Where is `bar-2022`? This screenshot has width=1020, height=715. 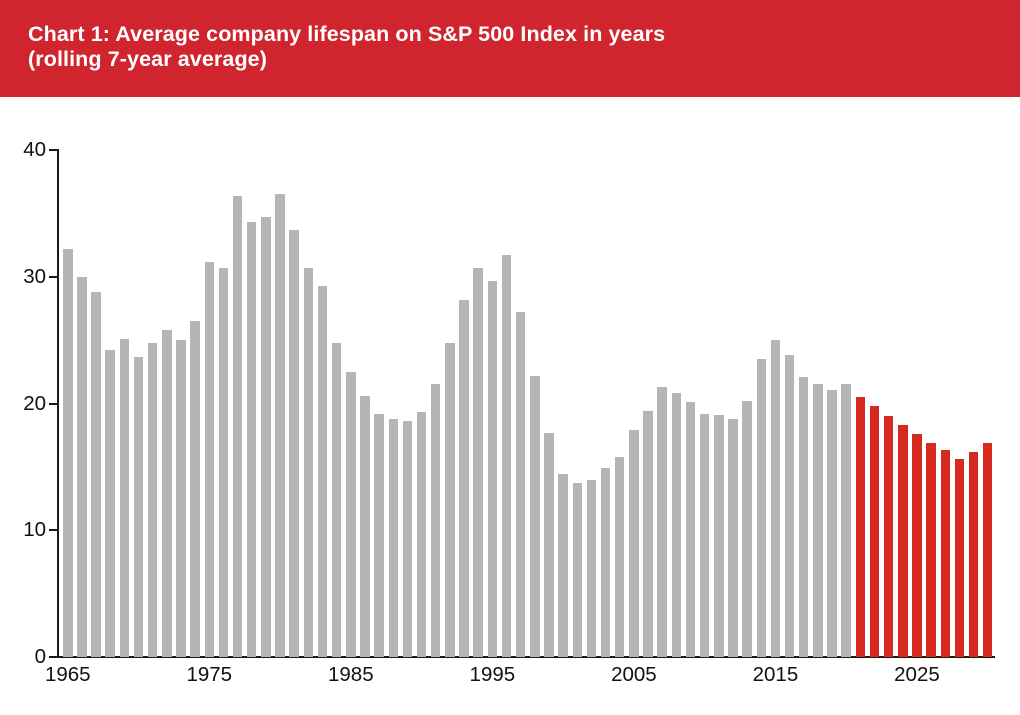
bar-2022 is located at coordinates (874, 531).